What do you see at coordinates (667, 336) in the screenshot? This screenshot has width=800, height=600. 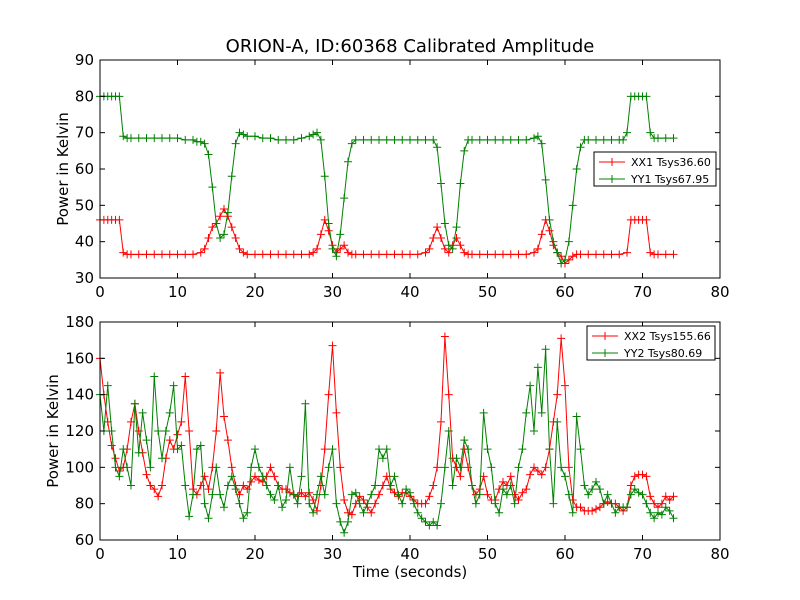 I see `bottom-legend-label: XX2 Tsys155.66` at bounding box center [667, 336].